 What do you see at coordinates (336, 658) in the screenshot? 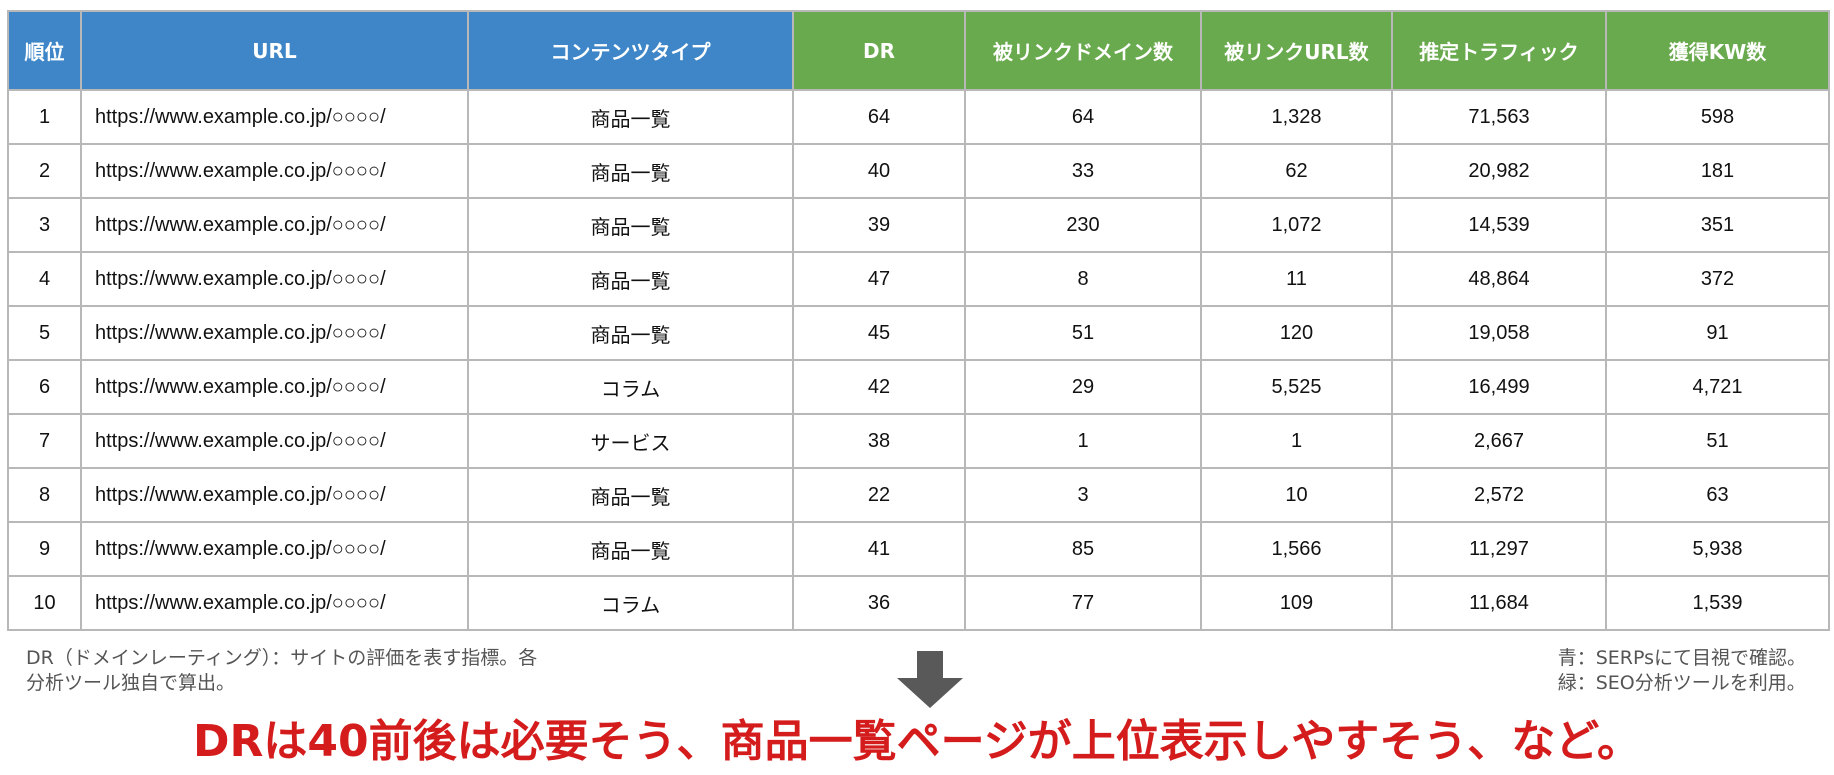
I see `note-left-line: DR（ドメインレーティング）：サイトの評価を表す指標。各` at bounding box center [336, 658].